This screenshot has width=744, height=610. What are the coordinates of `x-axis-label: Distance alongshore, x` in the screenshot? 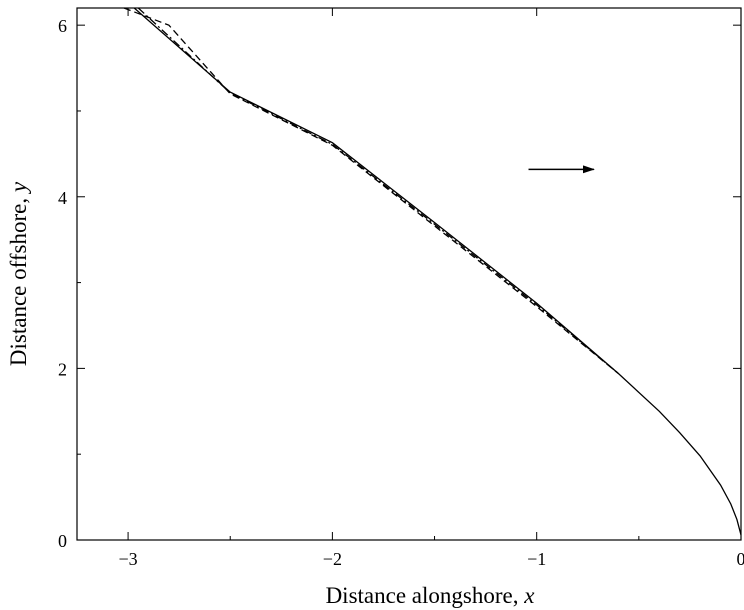 It's located at (431, 595).